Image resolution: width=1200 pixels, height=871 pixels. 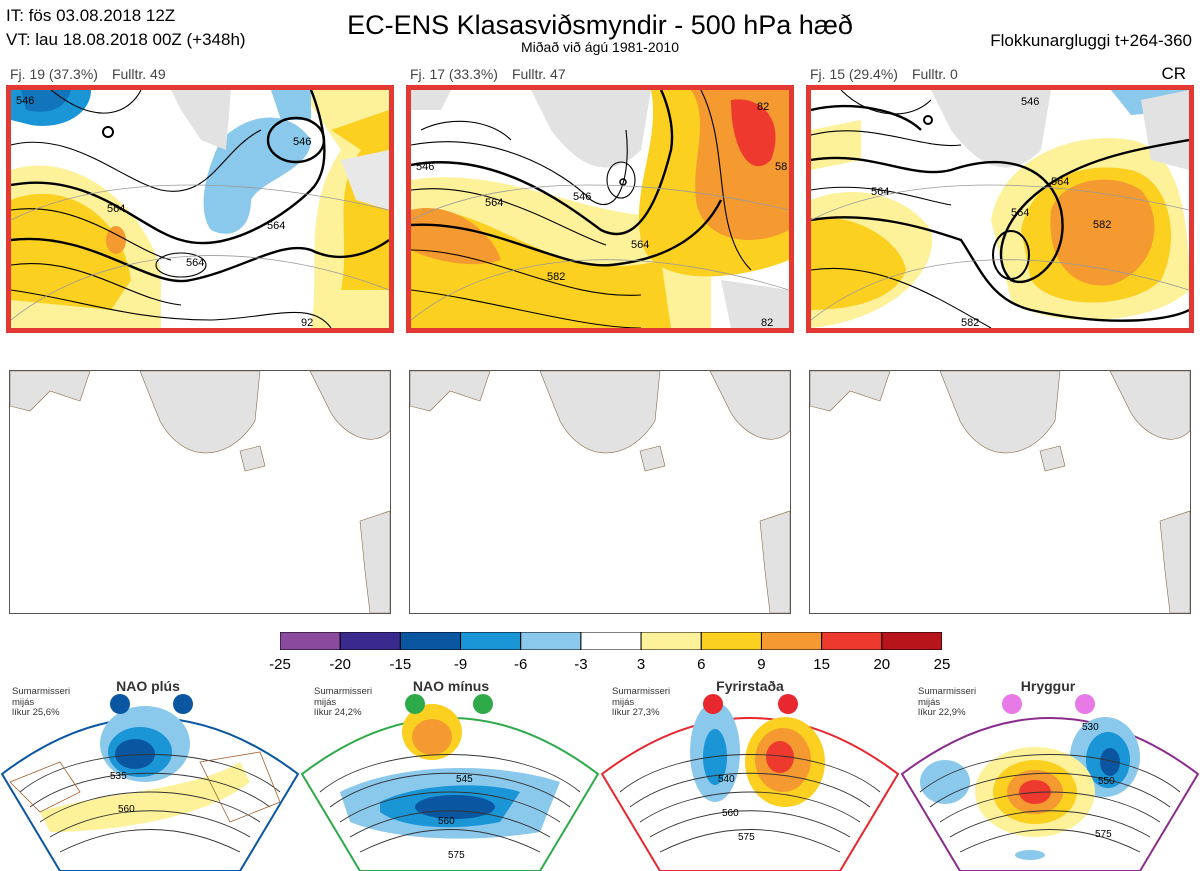 What do you see at coordinates (581, 664) in the screenshot?
I see `colorbar-tick-label: -3` at bounding box center [581, 664].